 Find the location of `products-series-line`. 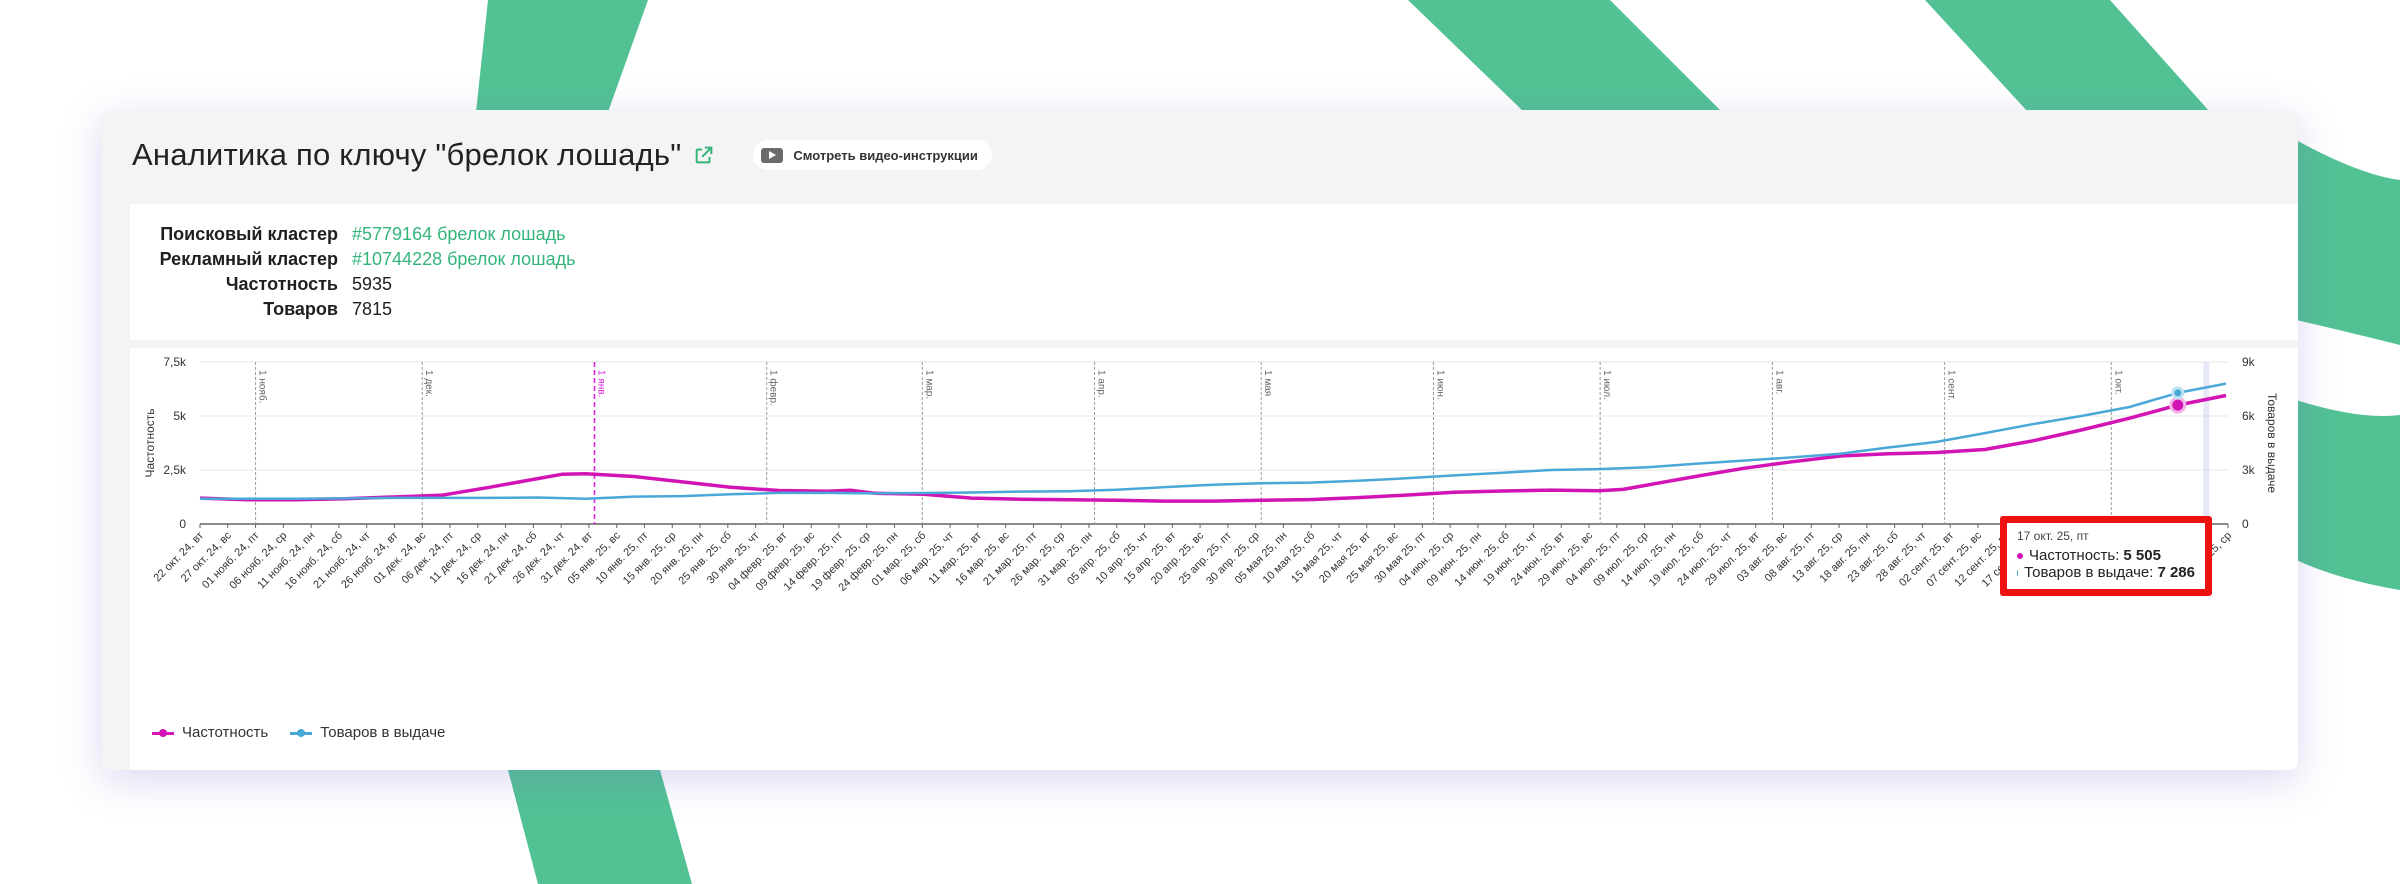

products-series-line is located at coordinates (1213, 441).